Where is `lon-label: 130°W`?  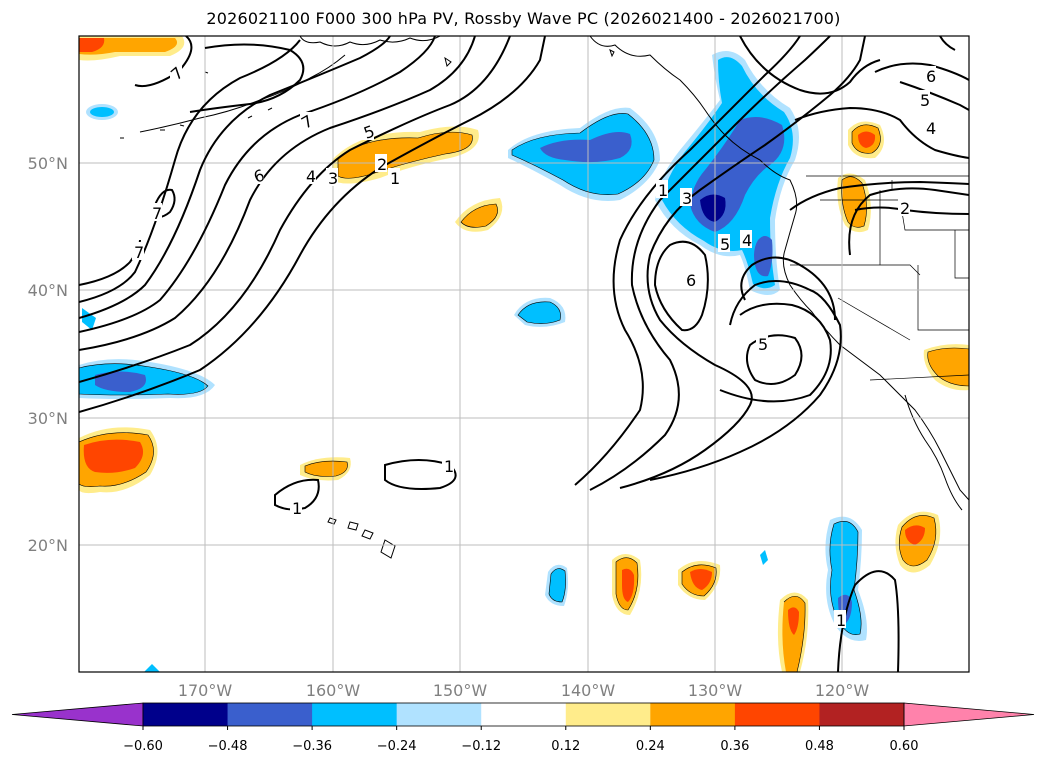
lon-label: 130°W is located at coordinates (715, 690).